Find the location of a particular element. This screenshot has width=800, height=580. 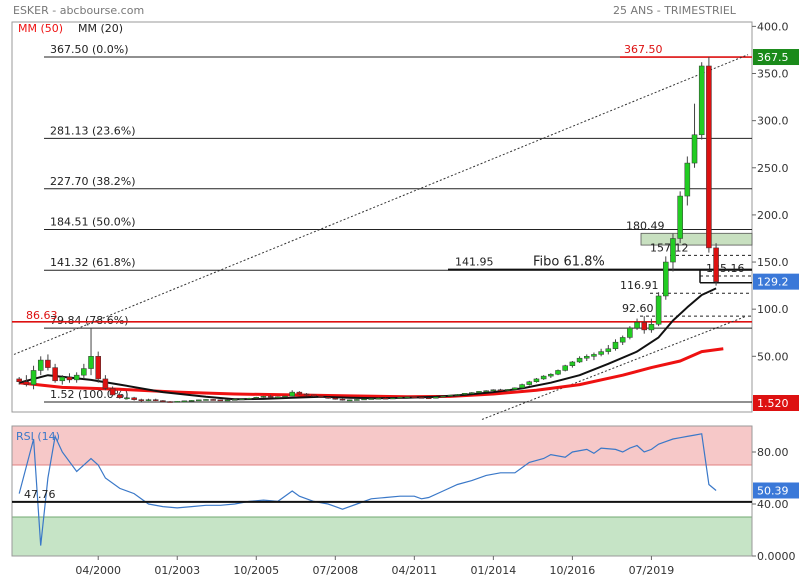

trend-line-lower is located at coordinates (613, 368).